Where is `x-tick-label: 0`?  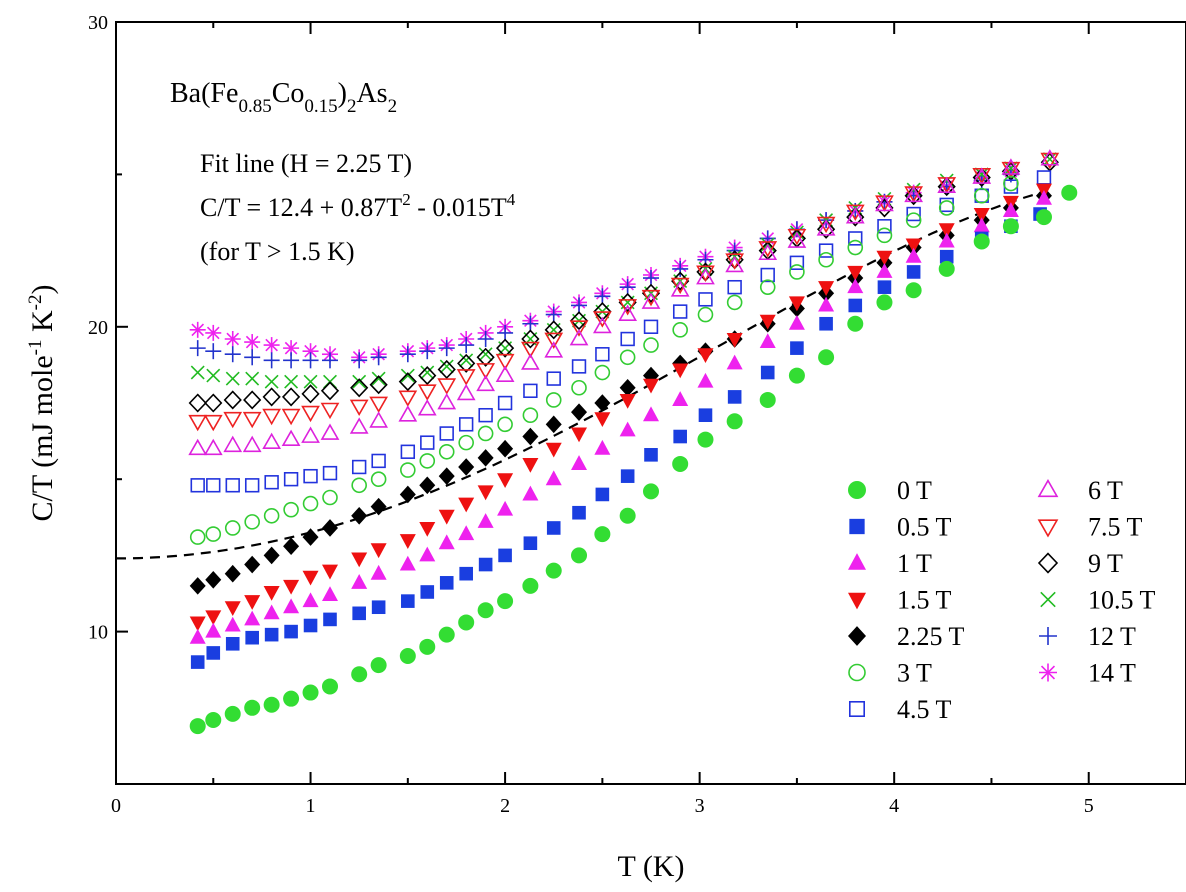
x-tick-label: 0 is located at coordinates (116, 806).